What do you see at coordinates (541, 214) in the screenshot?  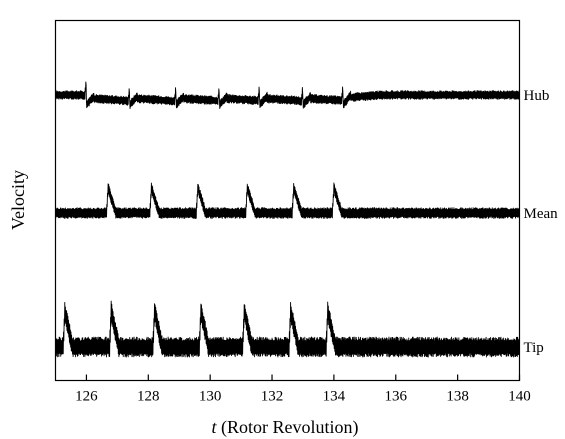 I see `series-label-mean: Mean` at bounding box center [541, 214].